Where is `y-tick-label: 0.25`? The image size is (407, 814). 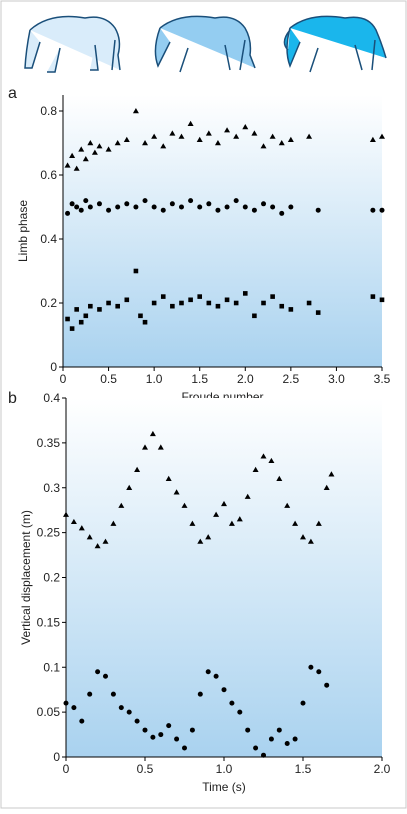 y-tick-label: 0.25 is located at coordinates (49, 533).